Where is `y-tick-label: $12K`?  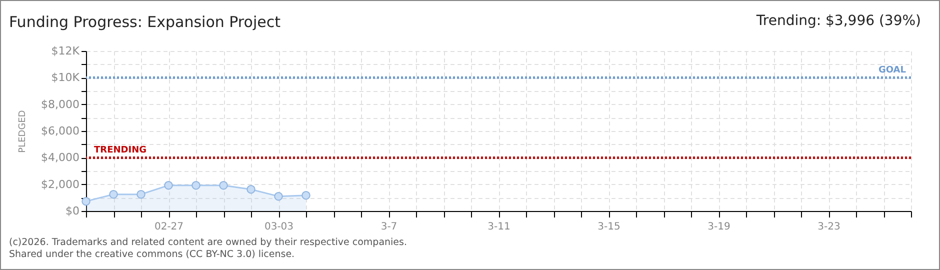
y-tick-label: $12K is located at coordinates (65, 51).